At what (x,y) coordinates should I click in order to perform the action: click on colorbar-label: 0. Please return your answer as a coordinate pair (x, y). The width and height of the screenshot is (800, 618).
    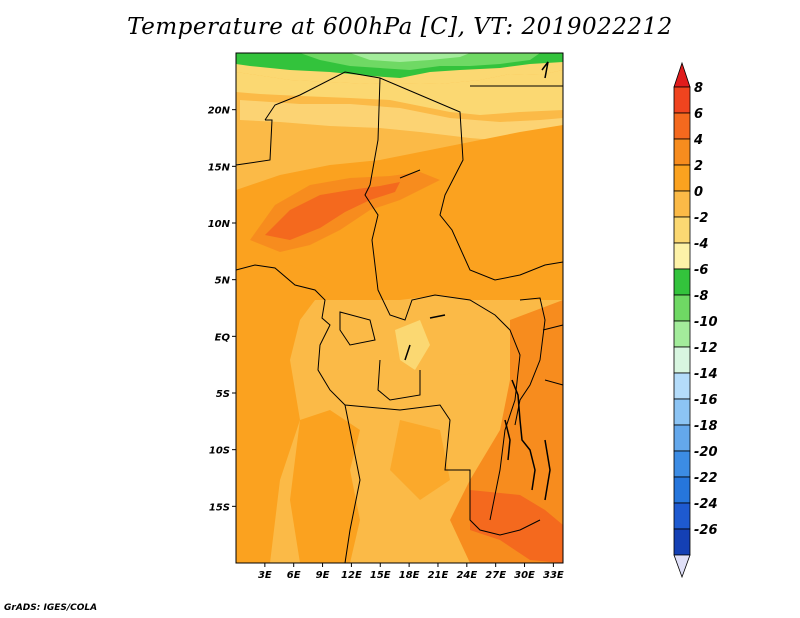
    Looking at the image, I should click on (698, 192).